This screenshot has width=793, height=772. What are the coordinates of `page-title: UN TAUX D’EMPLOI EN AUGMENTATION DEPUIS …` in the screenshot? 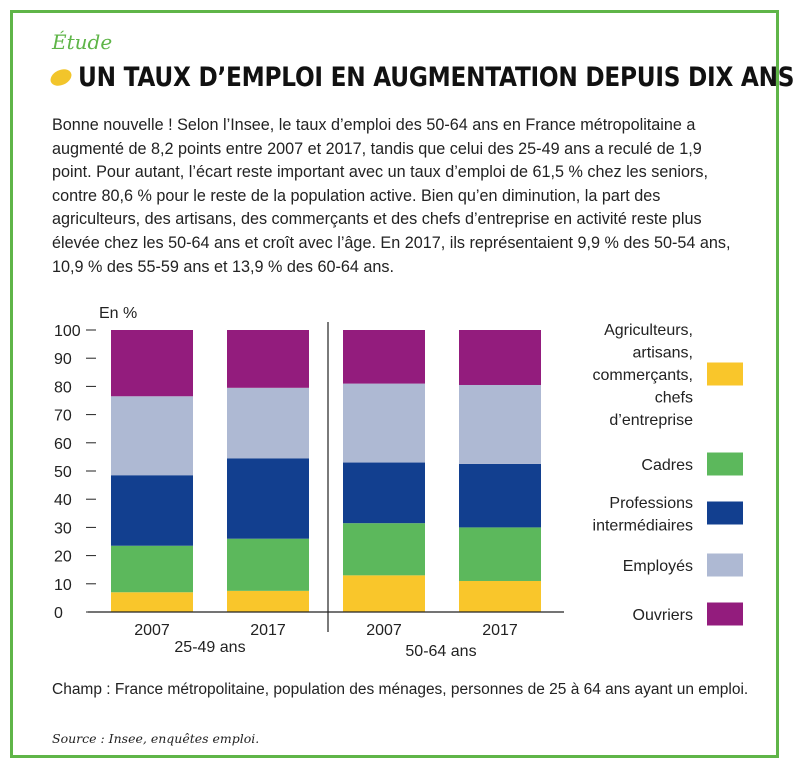 It's located at (435, 77).